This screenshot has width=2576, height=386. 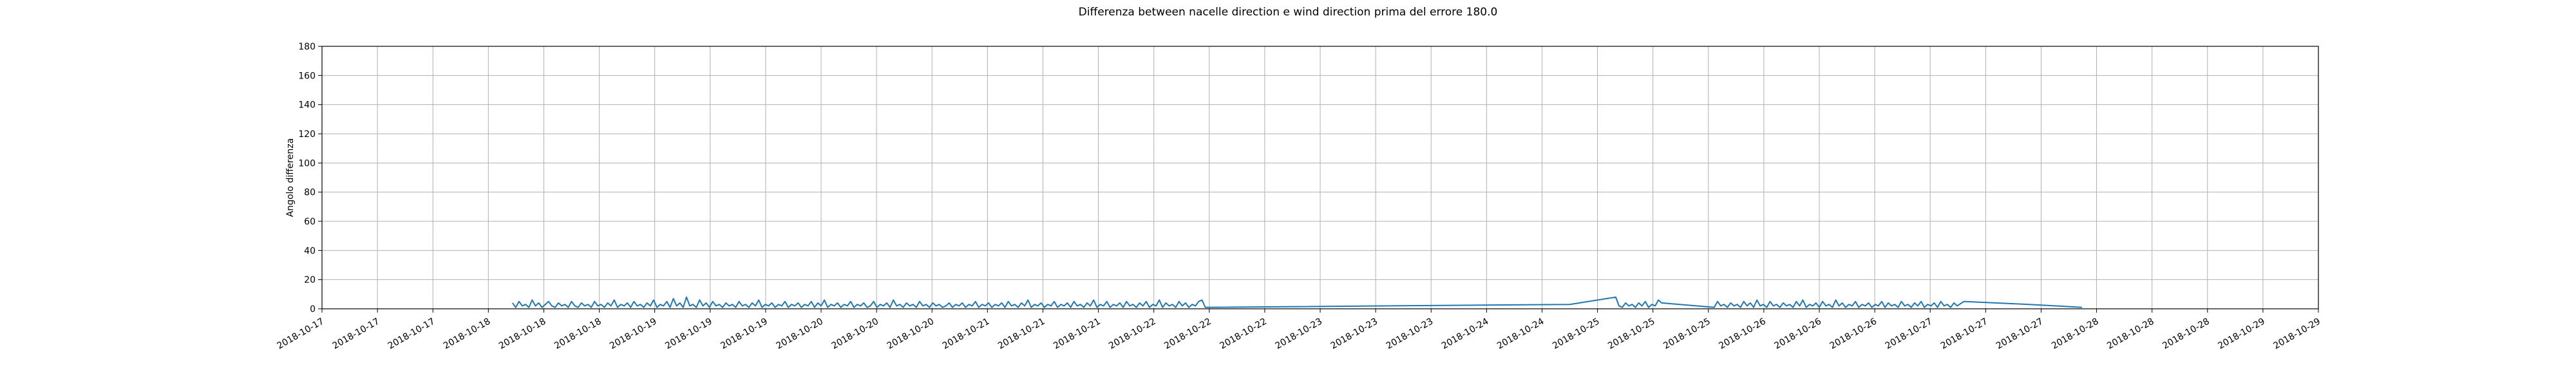 I want to click on series-line, so click(x=1296, y=302).